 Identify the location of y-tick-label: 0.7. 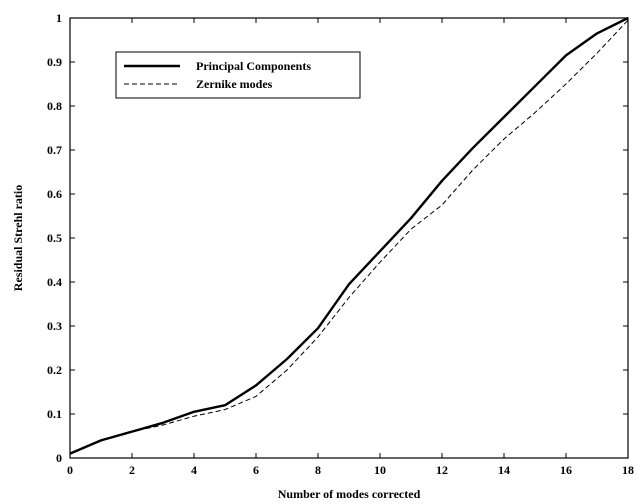
(54, 150).